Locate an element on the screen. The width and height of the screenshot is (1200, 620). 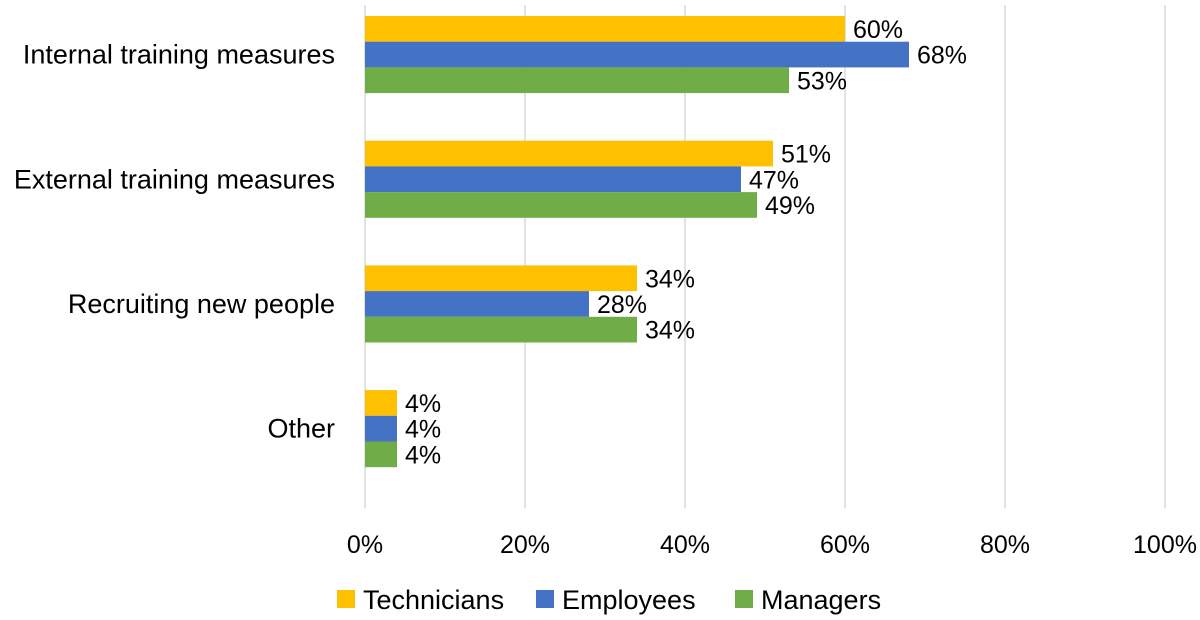
bar-technicians-recruiting-new-people is located at coordinates (501, 278).